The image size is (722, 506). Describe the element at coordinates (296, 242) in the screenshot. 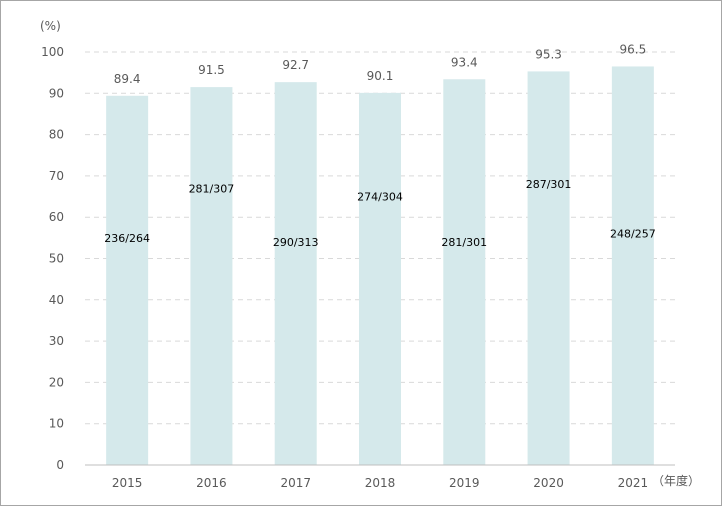

I see `bar-count-label: 290/313` at that location.